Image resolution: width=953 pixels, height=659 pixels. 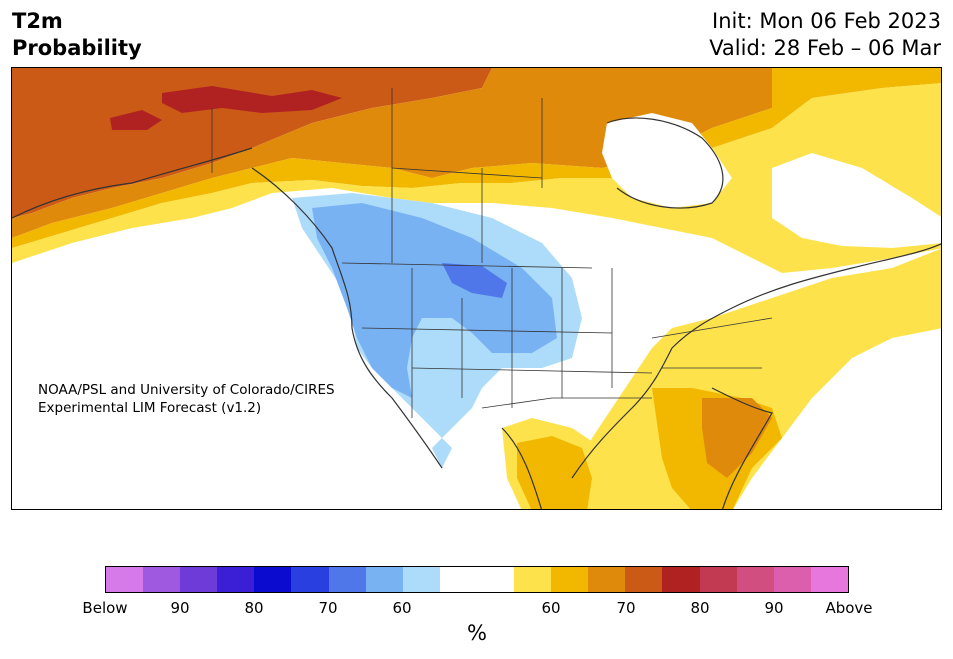 What do you see at coordinates (77, 48) in the screenshot?
I see `product-title: Probability` at bounding box center [77, 48].